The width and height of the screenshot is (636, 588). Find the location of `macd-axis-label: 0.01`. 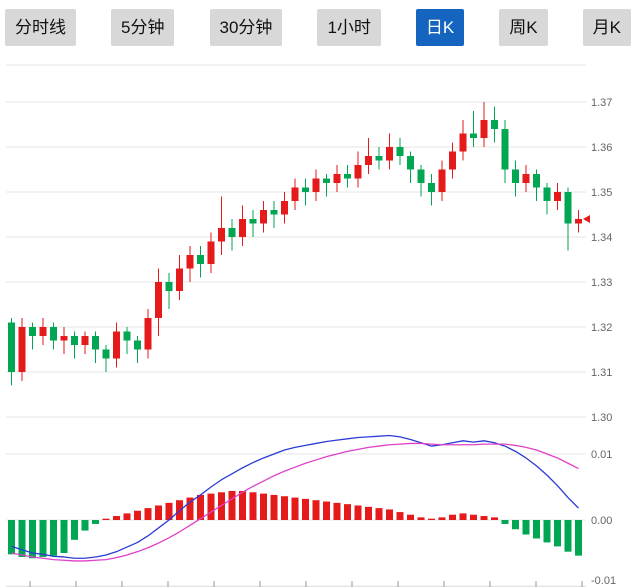

macd-axis-label: 0.01 is located at coordinates (601, 455).